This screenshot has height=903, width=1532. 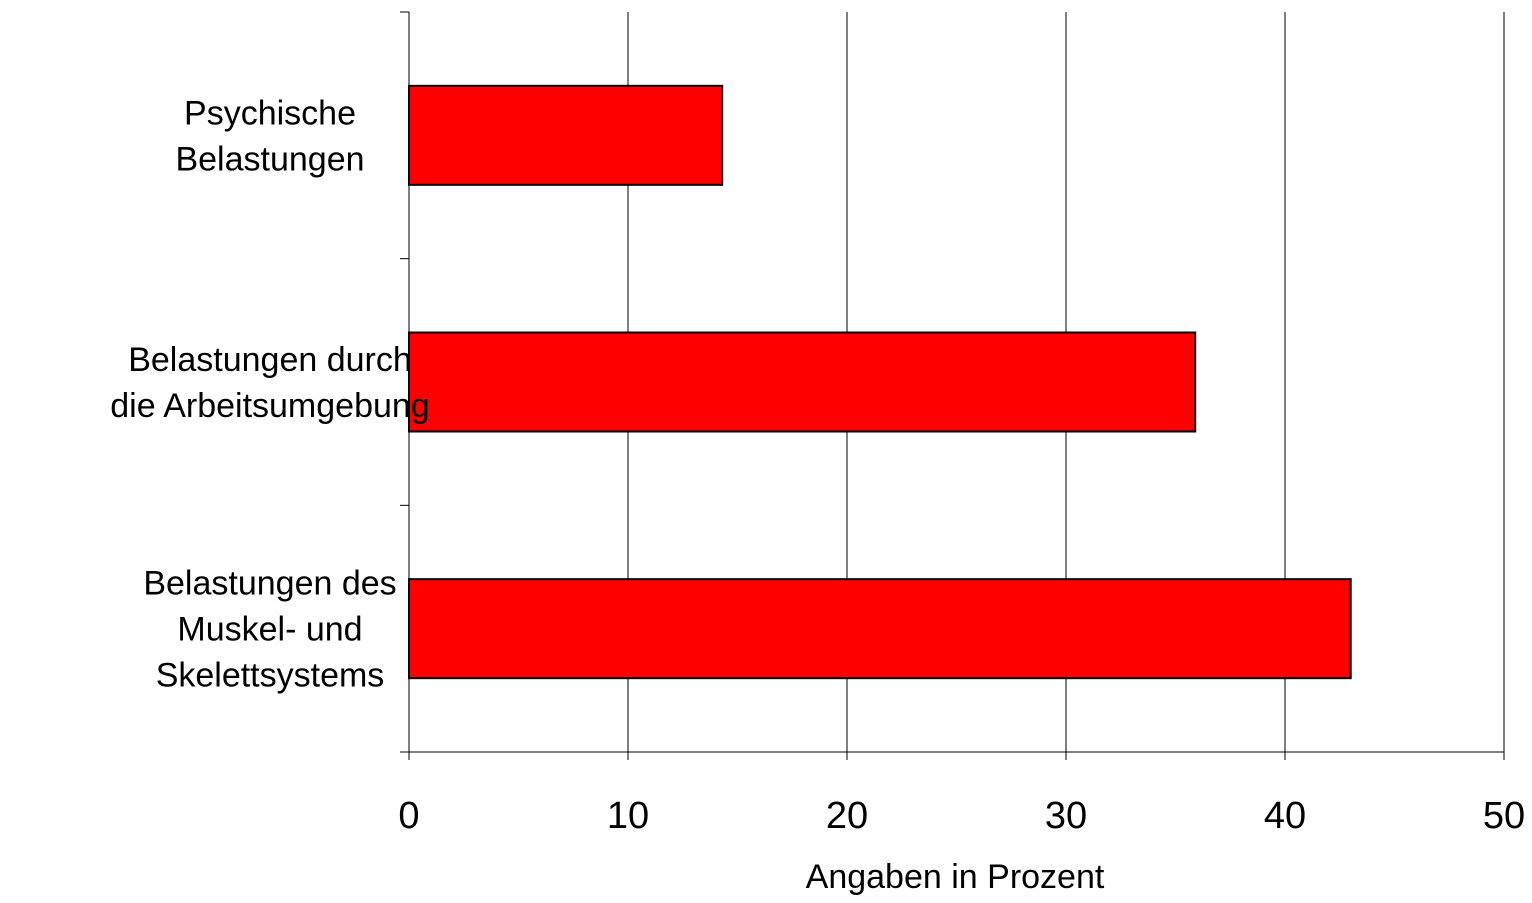 I want to click on x-tick-labels: 0 10 20 30 40 50, so click(x=961, y=816).